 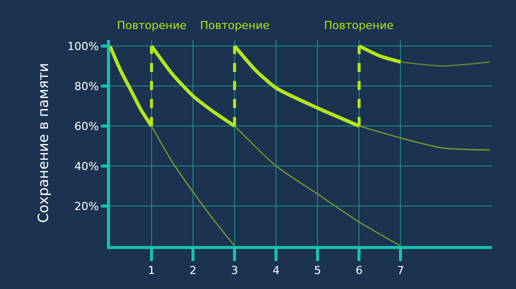 I want to click on x-tick-label: 2, so click(x=193, y=271).